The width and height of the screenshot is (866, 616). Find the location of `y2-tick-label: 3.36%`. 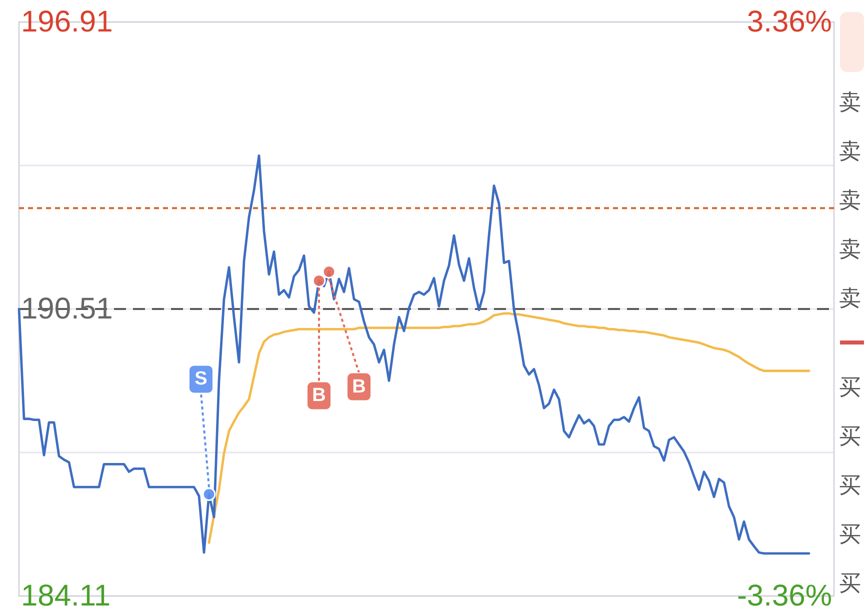

y2-tick-label: 3.36% is located at coordinates (789, 22).